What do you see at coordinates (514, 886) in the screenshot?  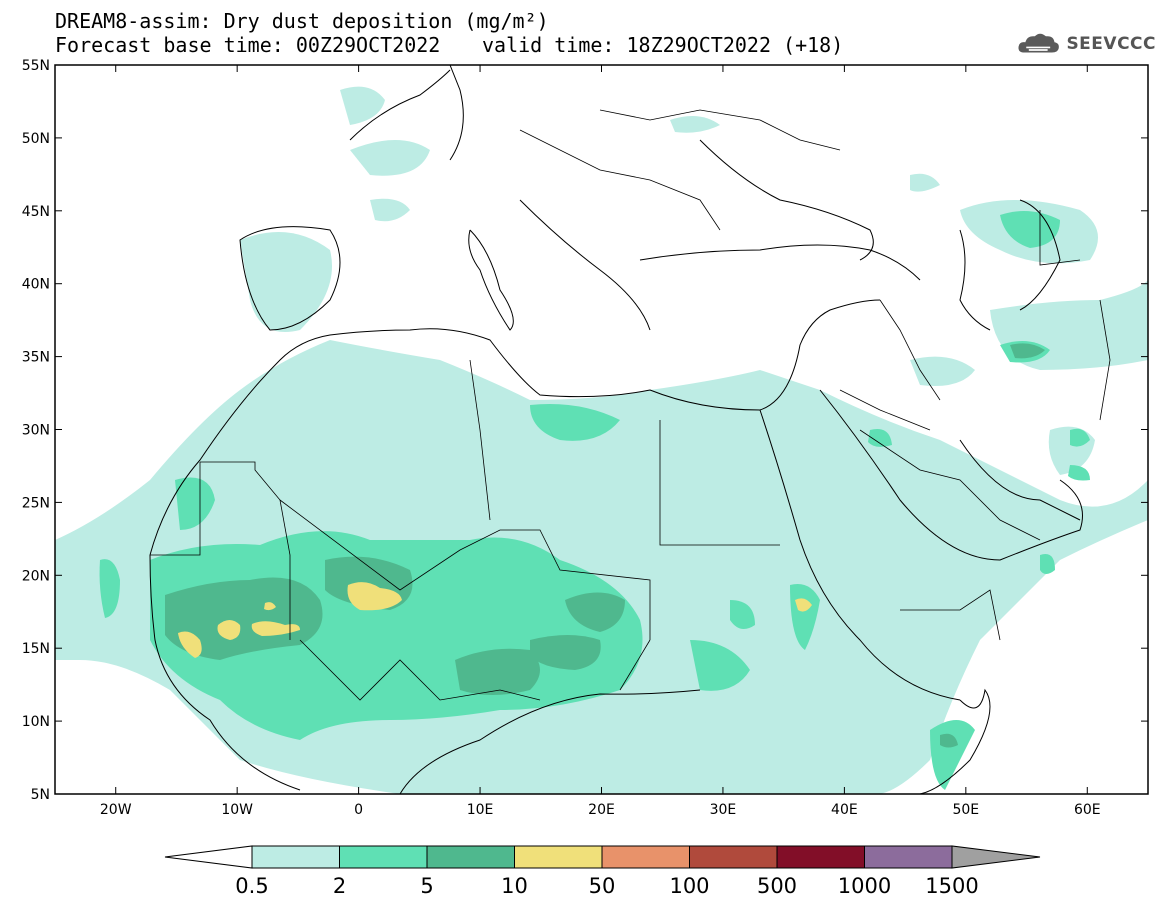 I see `colorbar-label: 10` at bounding box center [514, 886].